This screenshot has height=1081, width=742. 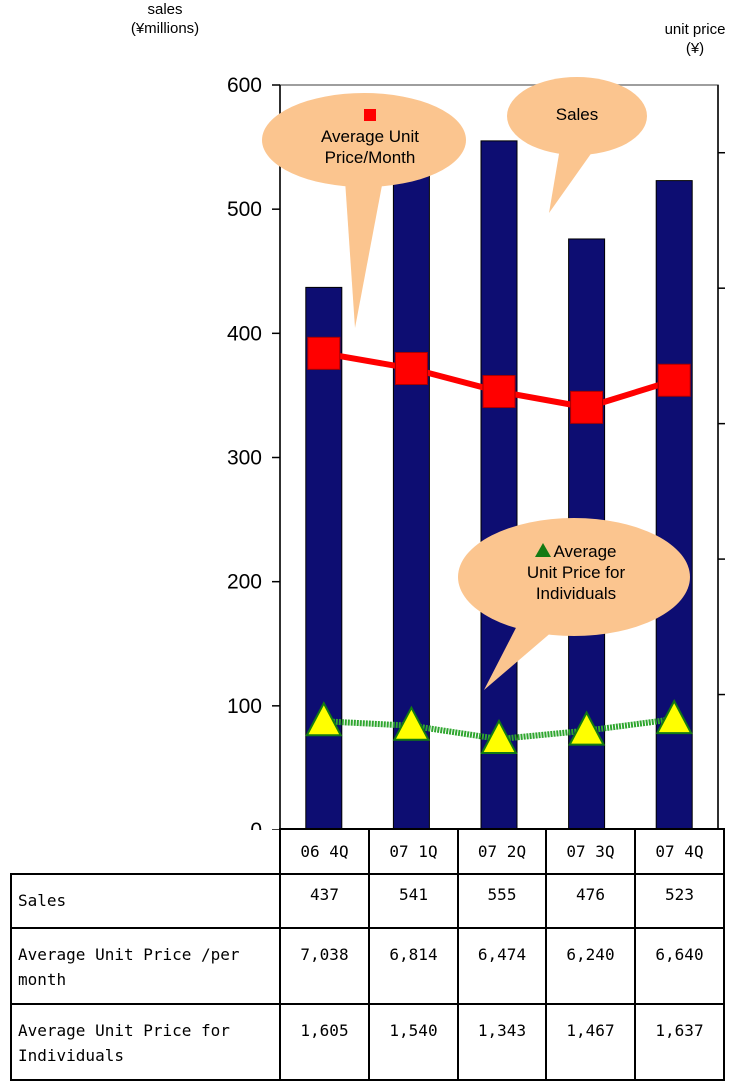 What do you see at coordinates (145, 966) in the screenshot?
I see `table-row-label: Average Unit Price /per month` at bounding box center [145, 966].